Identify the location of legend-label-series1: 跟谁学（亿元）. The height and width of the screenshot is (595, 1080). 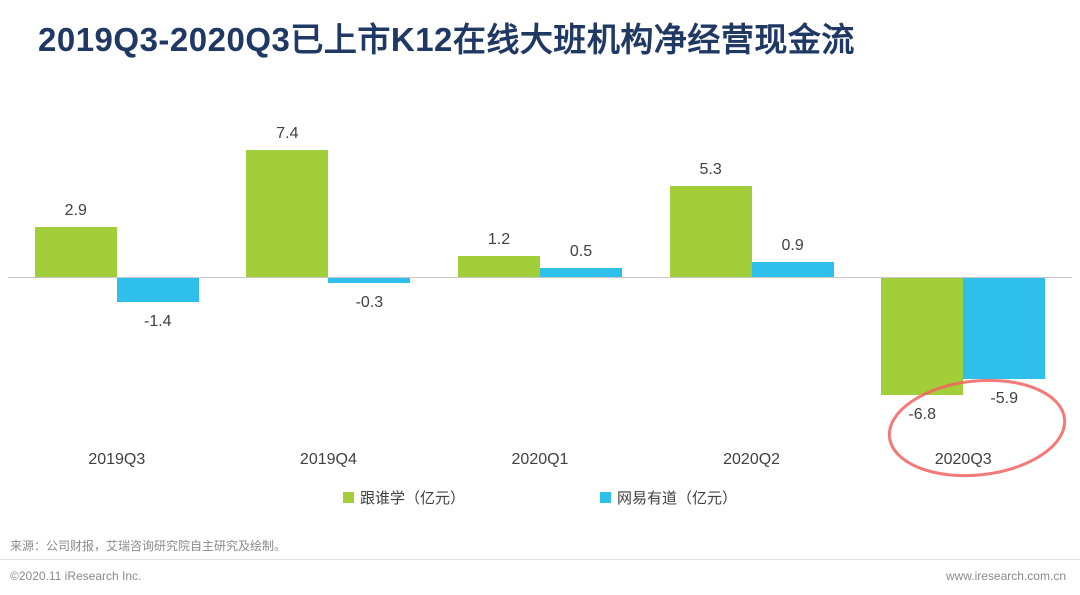
(412, 498).